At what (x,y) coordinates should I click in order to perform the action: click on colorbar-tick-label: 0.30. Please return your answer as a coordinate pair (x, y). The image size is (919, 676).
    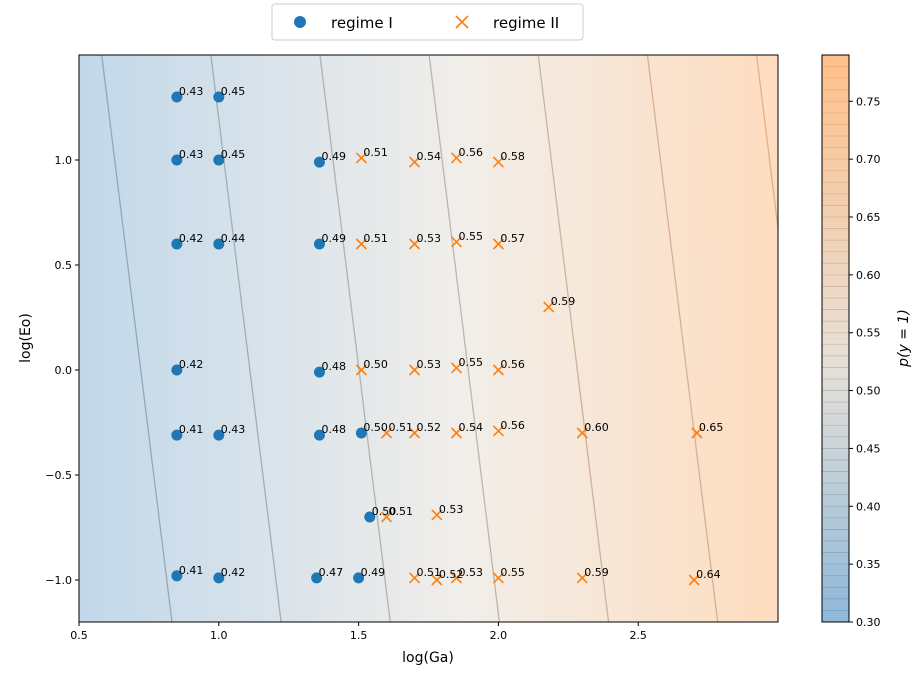
    Looking at the image, I should click on (868, 622).